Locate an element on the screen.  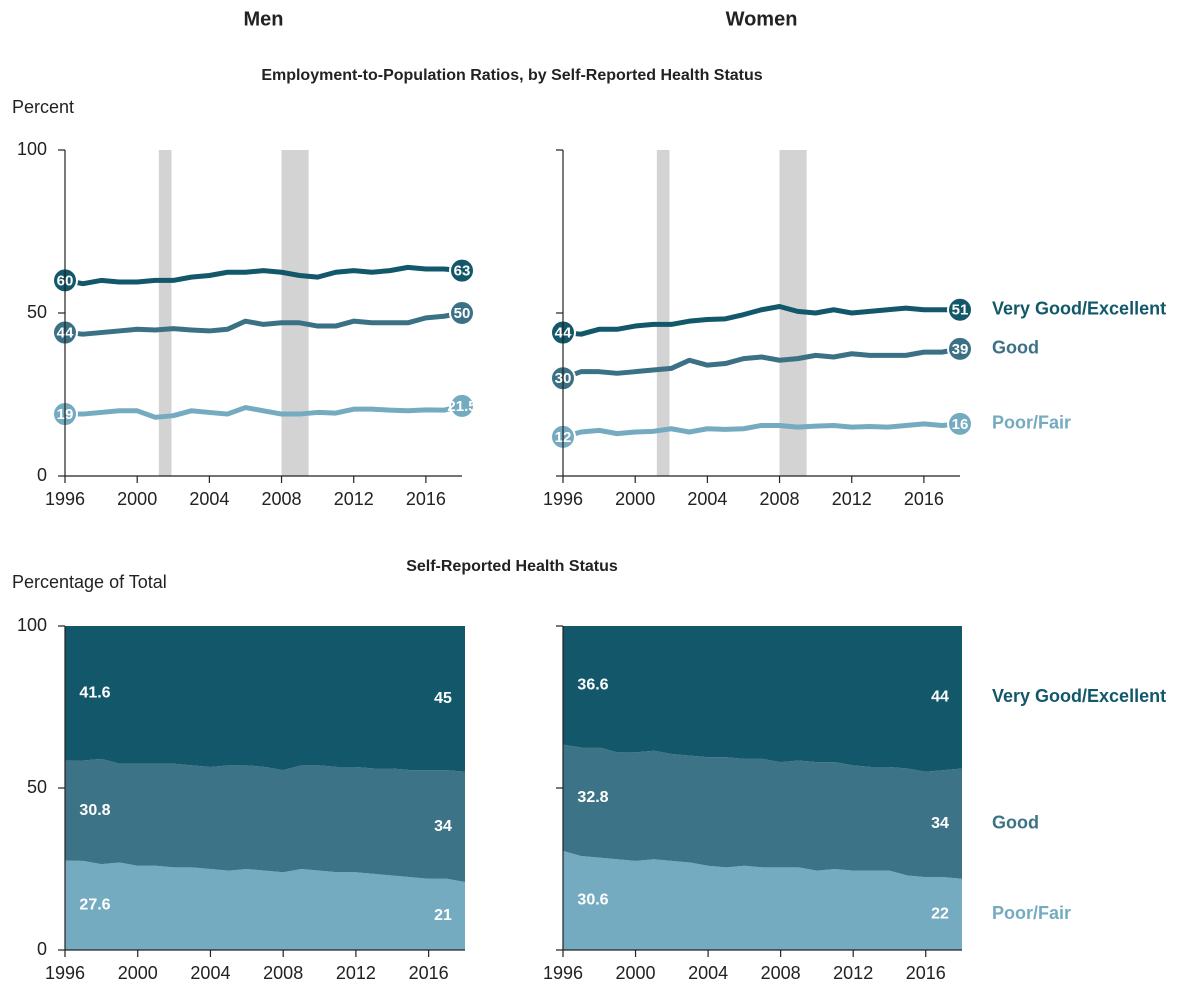
data-label: 51 is located at coordinates (960, 310).